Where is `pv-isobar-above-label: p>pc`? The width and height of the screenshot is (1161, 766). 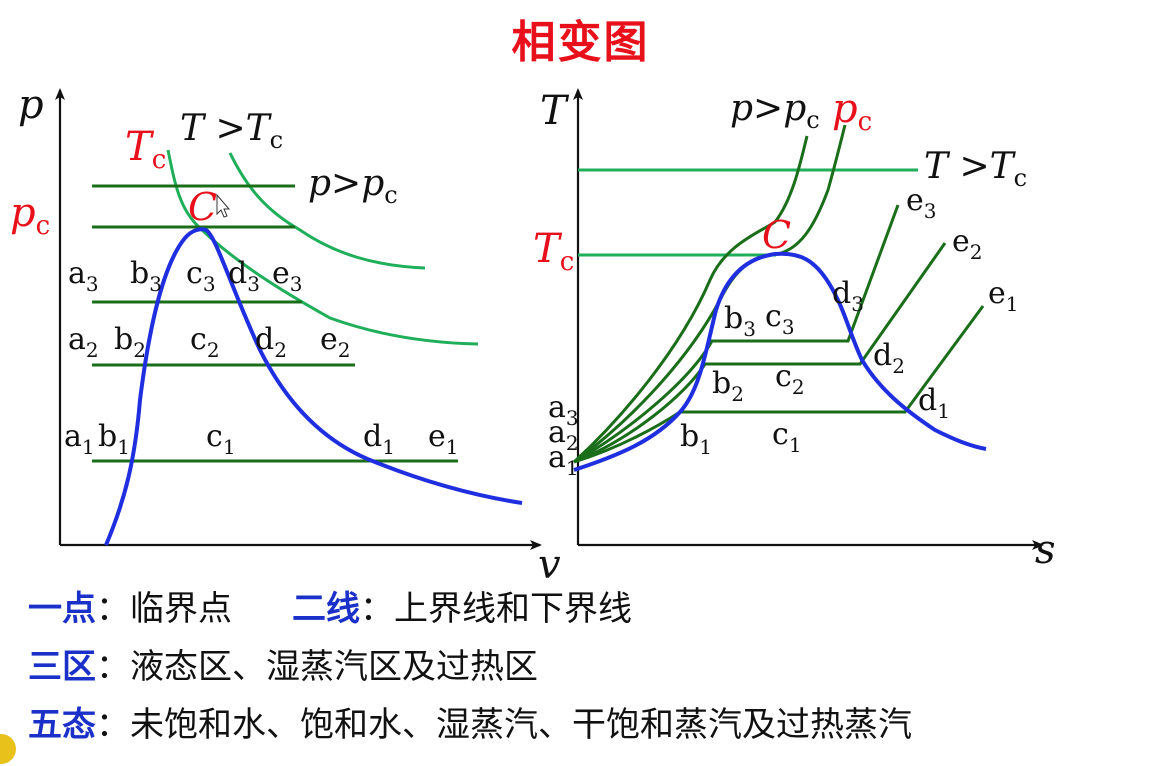
pv-isobar-above-label: p>pc is located at coordinates (353, 186).